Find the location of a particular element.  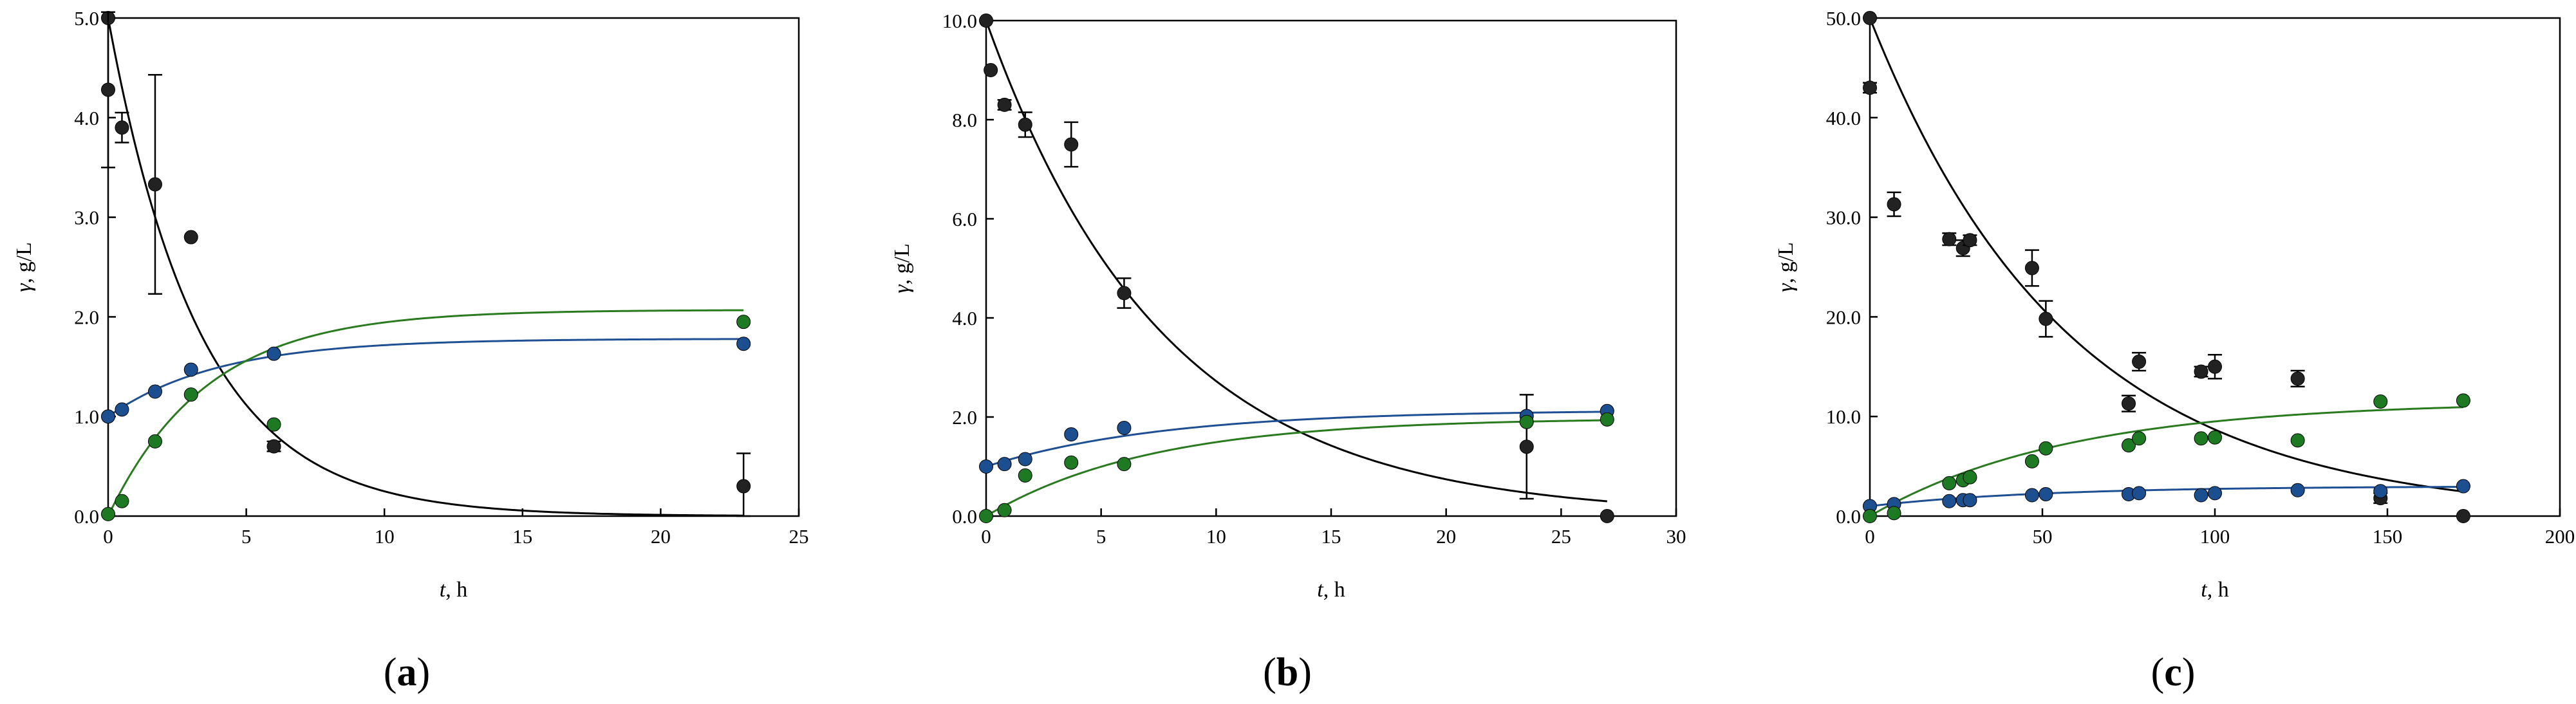

panel-label: (c) is located at coordinates (2173, 673).